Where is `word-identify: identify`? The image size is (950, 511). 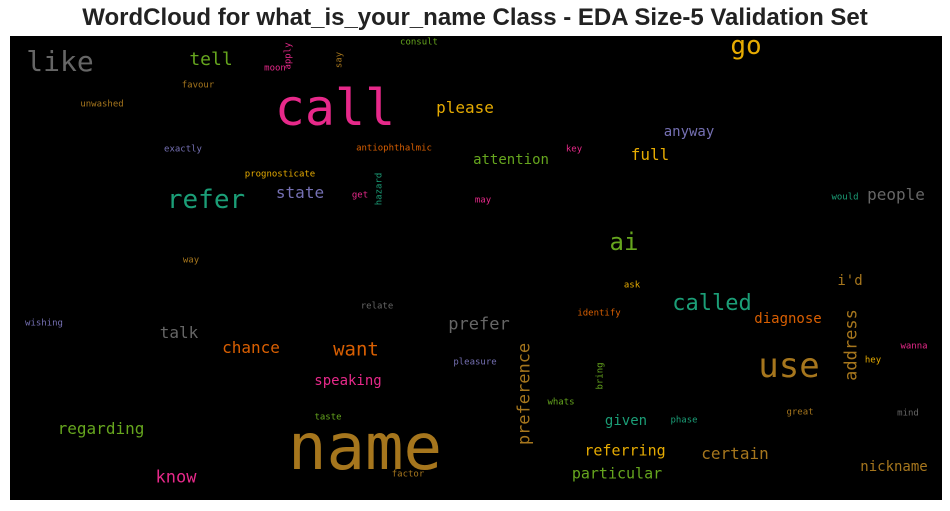 word-identify: identify is located at coordinates (599, 313).